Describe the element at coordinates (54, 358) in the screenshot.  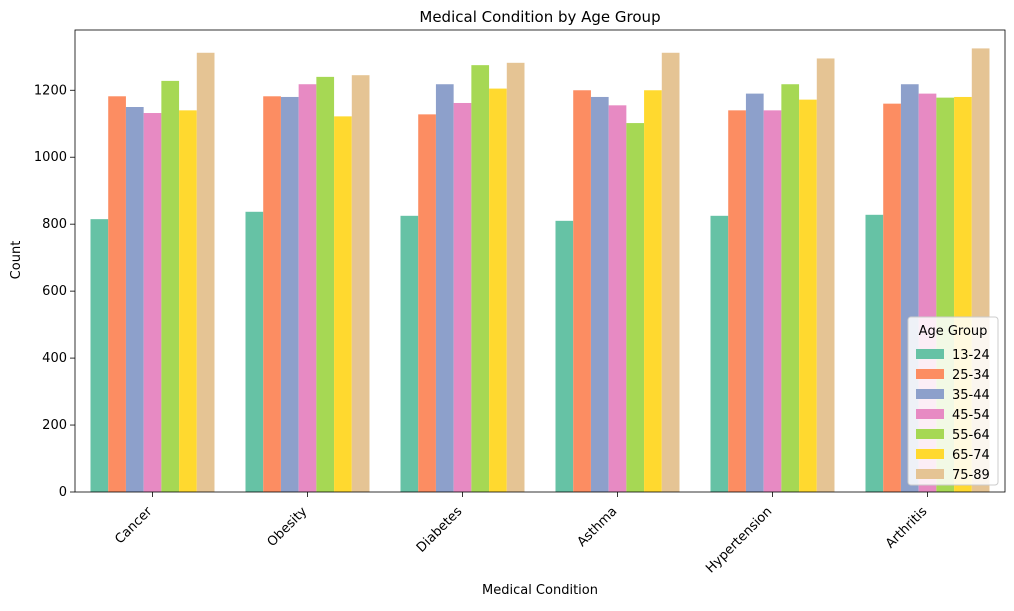
I see `y-tick-label: 400` at that location.